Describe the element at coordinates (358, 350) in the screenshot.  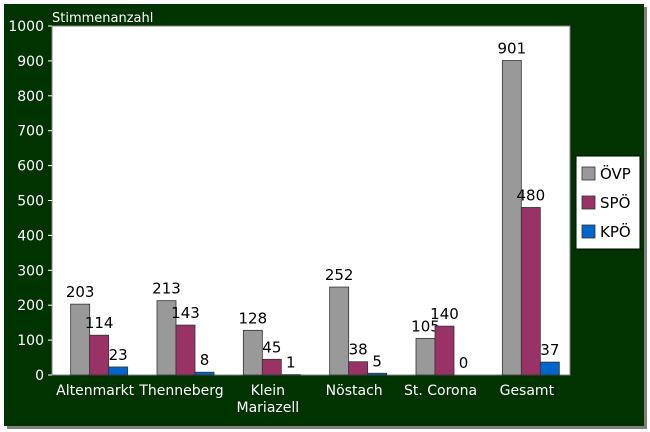
I see `data-label: 38` at that location.